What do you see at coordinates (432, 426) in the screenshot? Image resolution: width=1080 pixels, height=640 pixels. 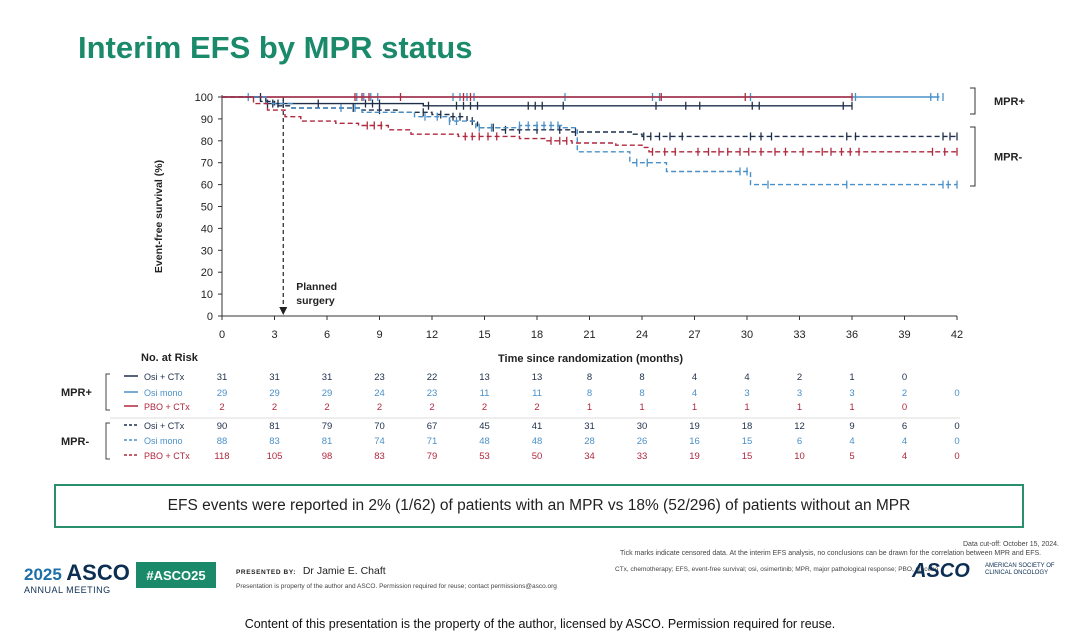 I see `risk-count: 67` at bounding box center [432, 426].